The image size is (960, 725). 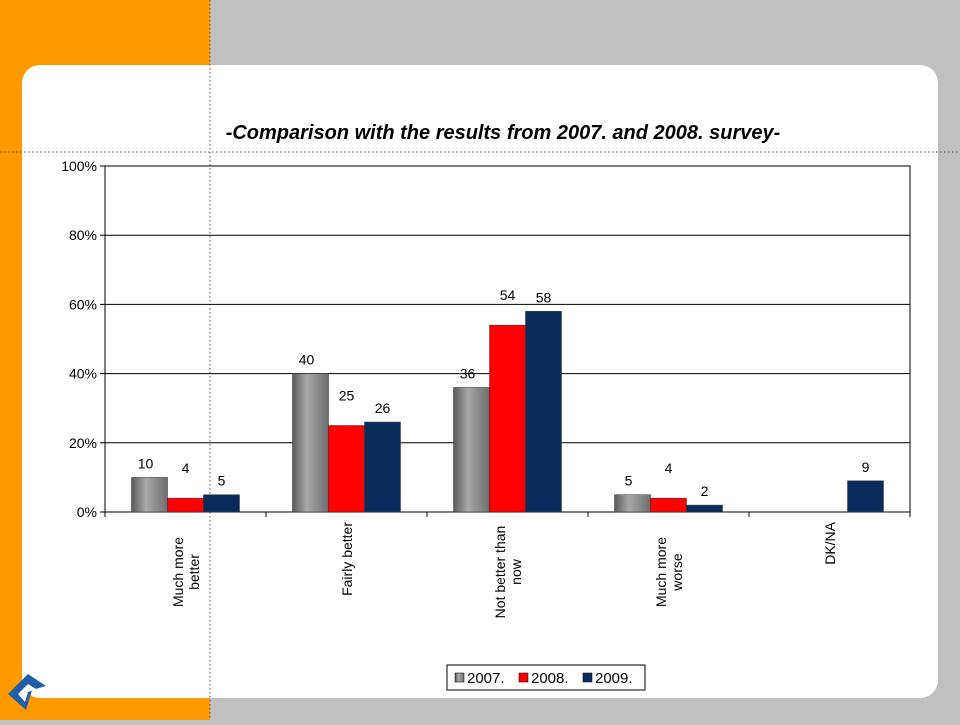 I want to click on data-label: 40, so click(x=307, y=360).